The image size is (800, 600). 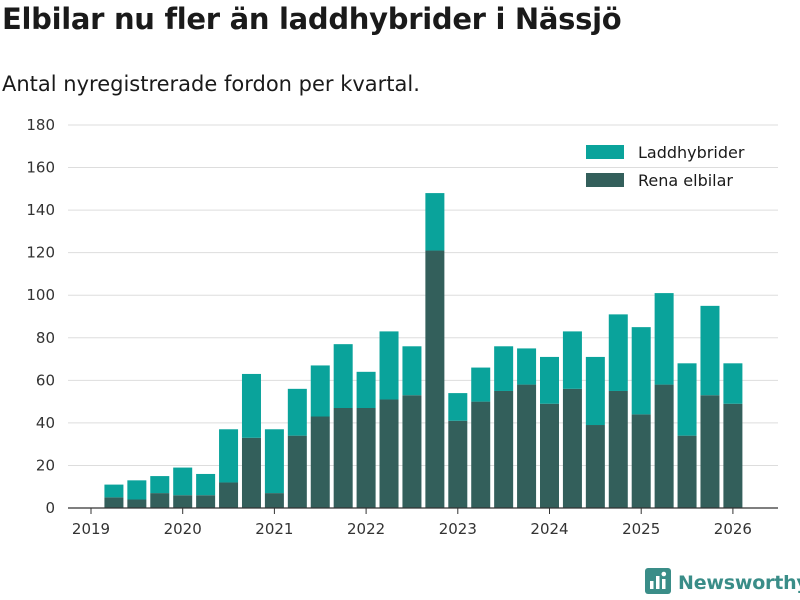 I want to click on legend-swatch-rena-elbilar, so click(x=605, y=180).